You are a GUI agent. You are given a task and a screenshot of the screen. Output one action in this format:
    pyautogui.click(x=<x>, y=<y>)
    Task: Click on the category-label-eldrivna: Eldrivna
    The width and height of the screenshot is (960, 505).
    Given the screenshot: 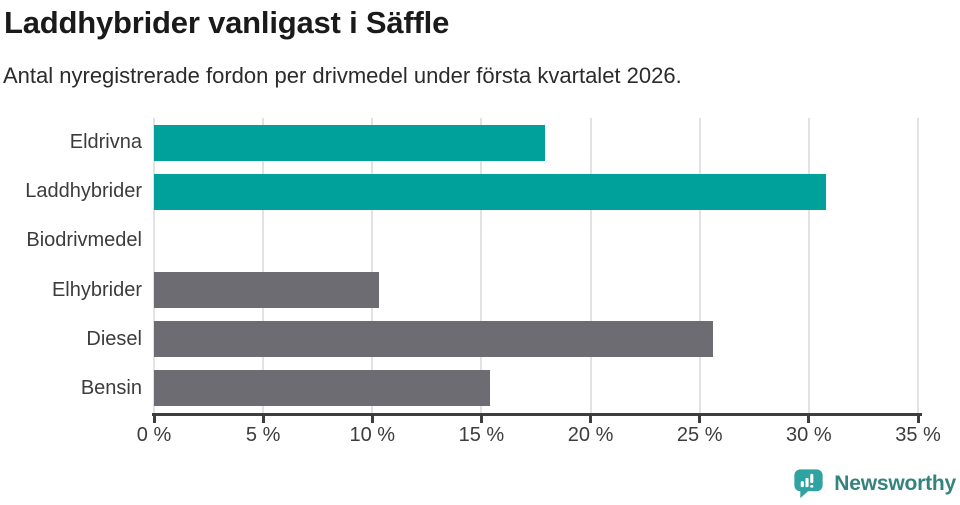 What is the action you would take?
    pyautogui.click(x=105, y=142)
    